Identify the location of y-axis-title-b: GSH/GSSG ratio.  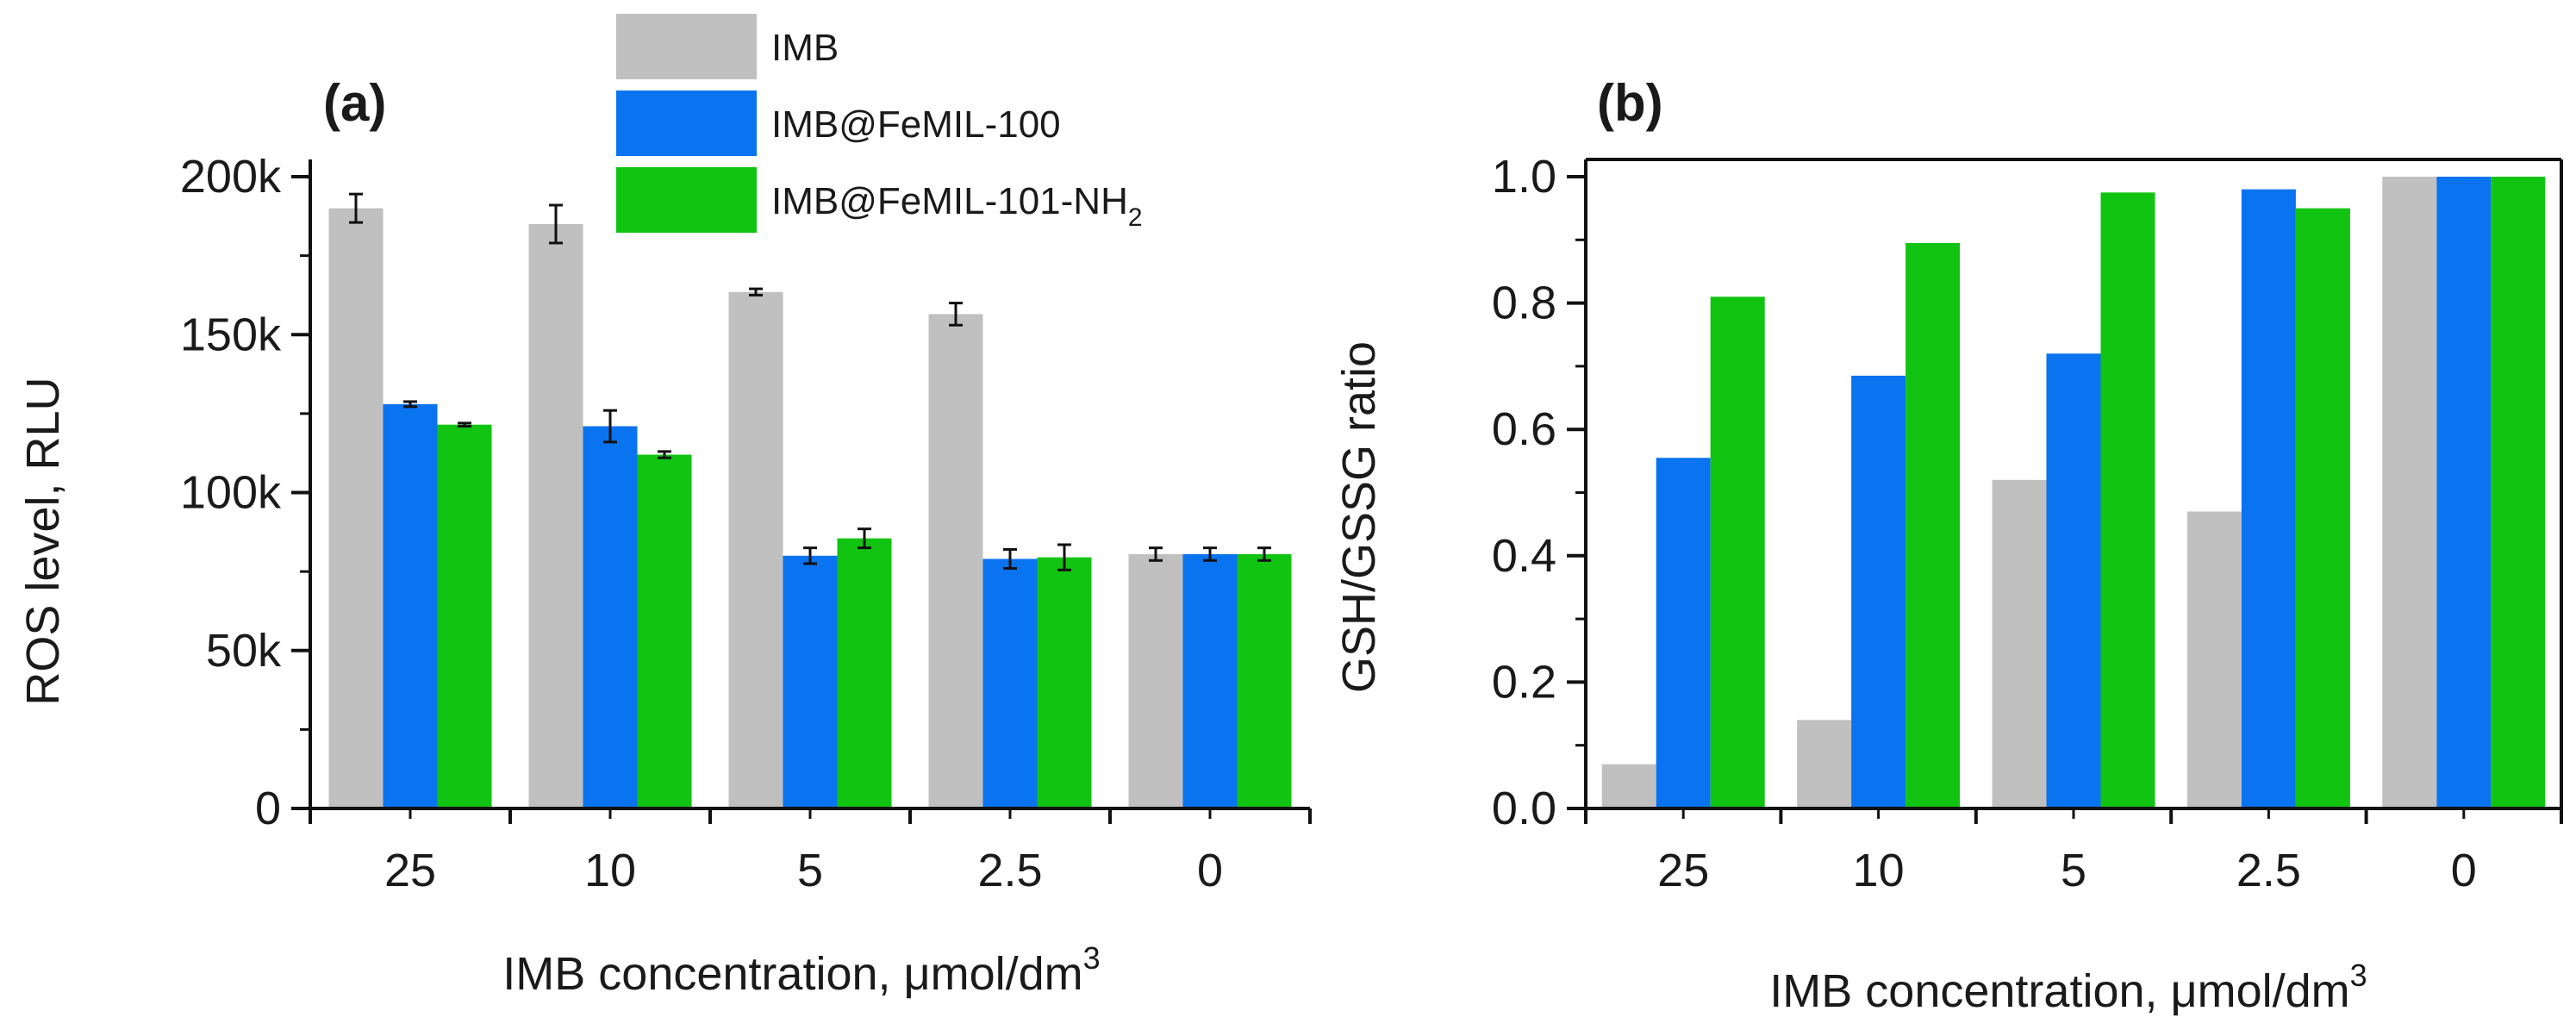
(1359, 517).